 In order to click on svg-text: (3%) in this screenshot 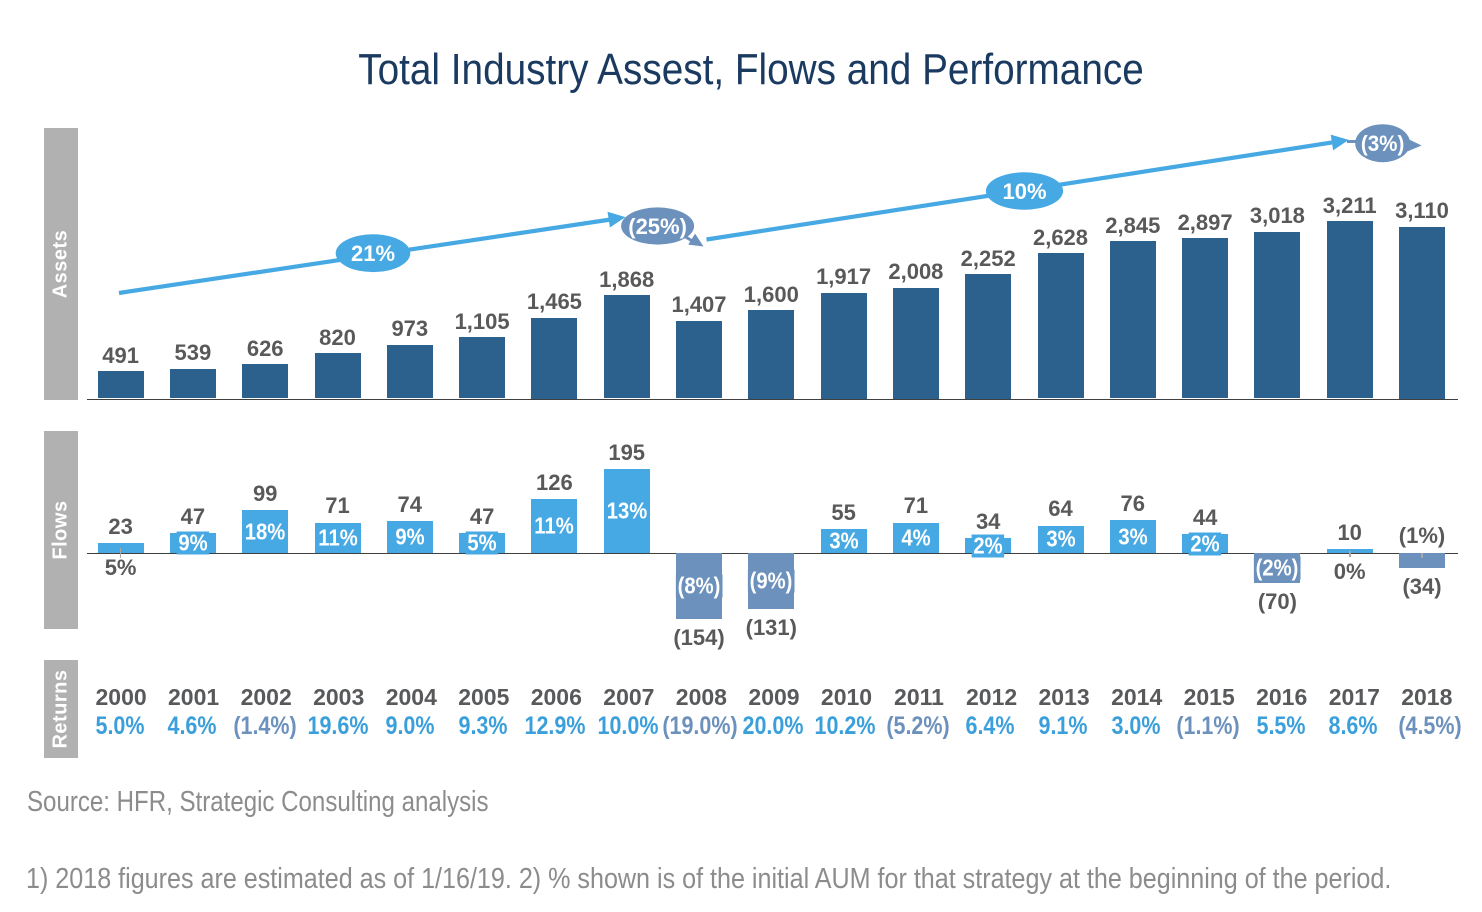, I will do `click(1383, 143)`.